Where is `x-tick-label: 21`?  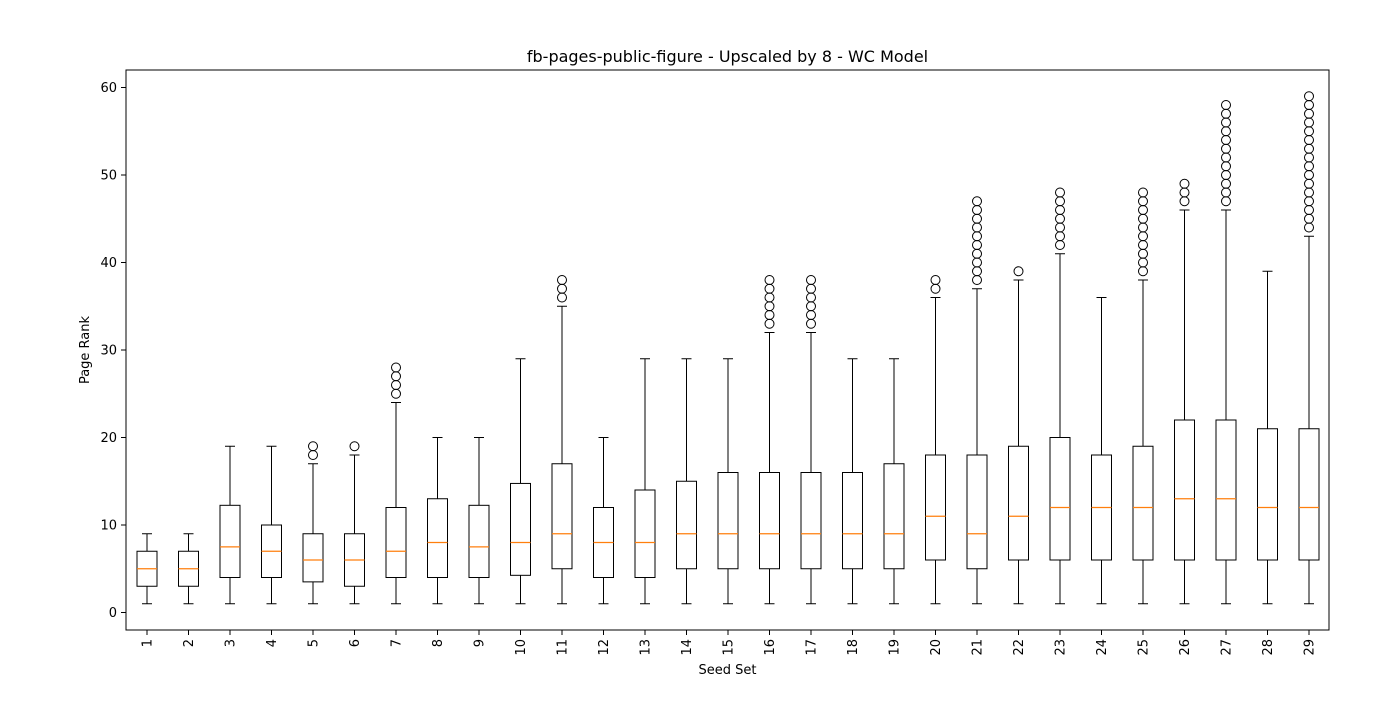 x-tick-label: 21 is located at coordinates (978, 647).